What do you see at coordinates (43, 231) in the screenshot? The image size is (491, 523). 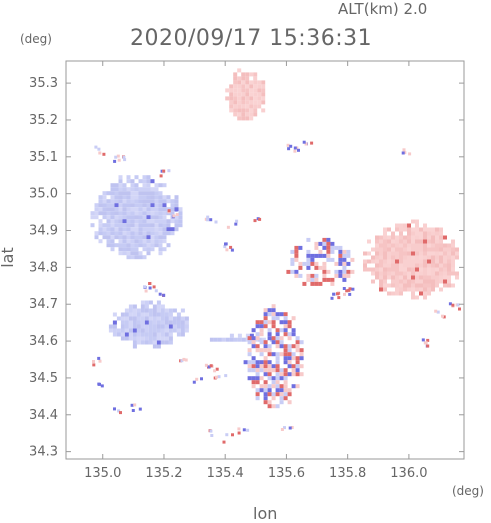 I see `y-tick-label: 34.9` at bounding box center [43, 231].